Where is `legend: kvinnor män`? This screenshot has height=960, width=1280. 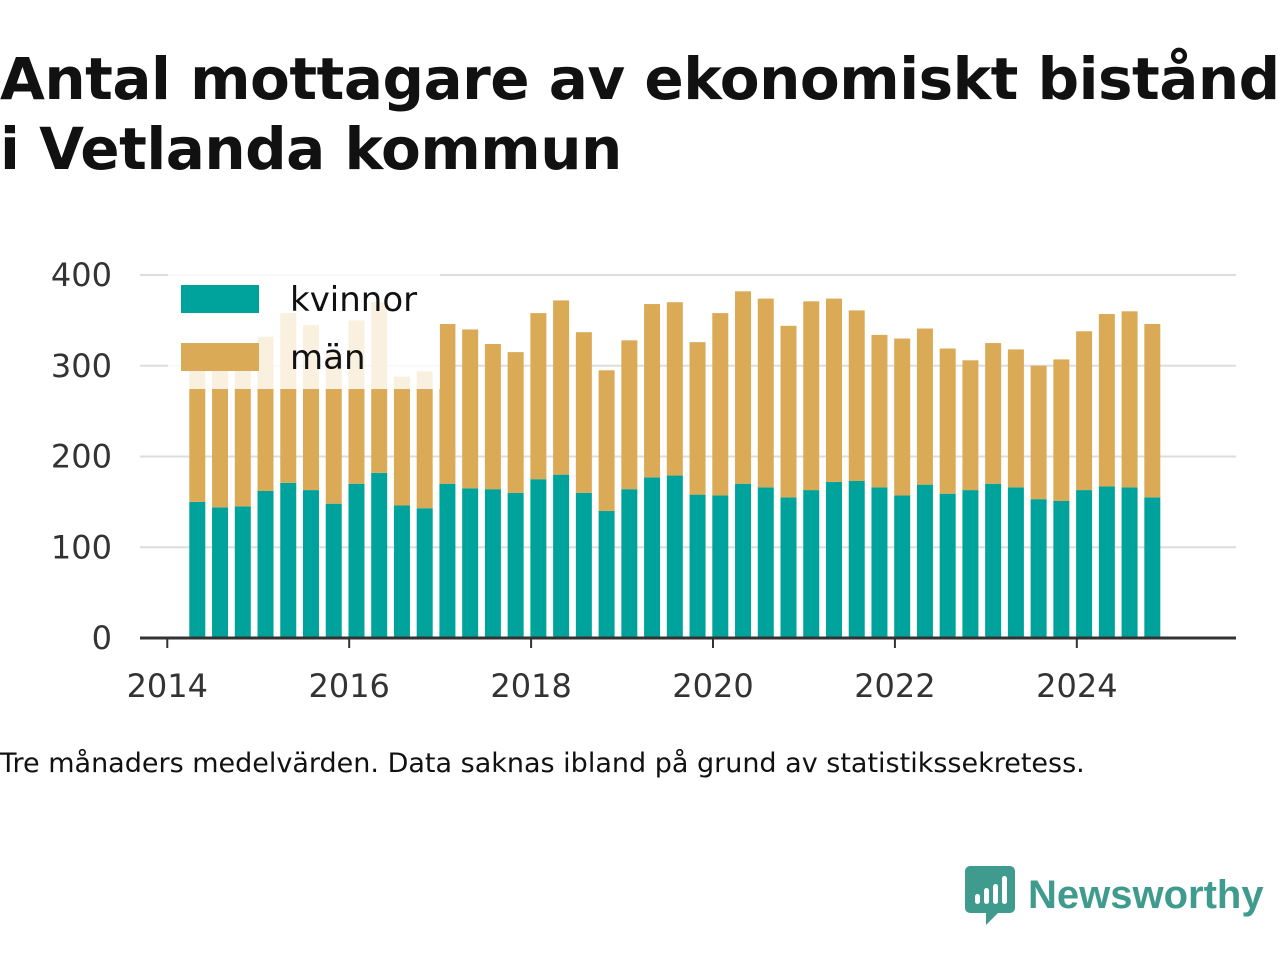 legend: kvinnor män is located at coordinates (304, 330).